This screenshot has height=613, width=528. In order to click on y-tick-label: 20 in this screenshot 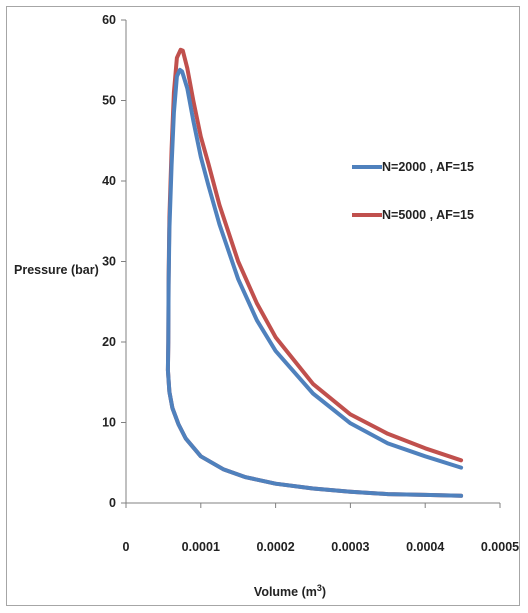, I will do `click(109, 342)`.